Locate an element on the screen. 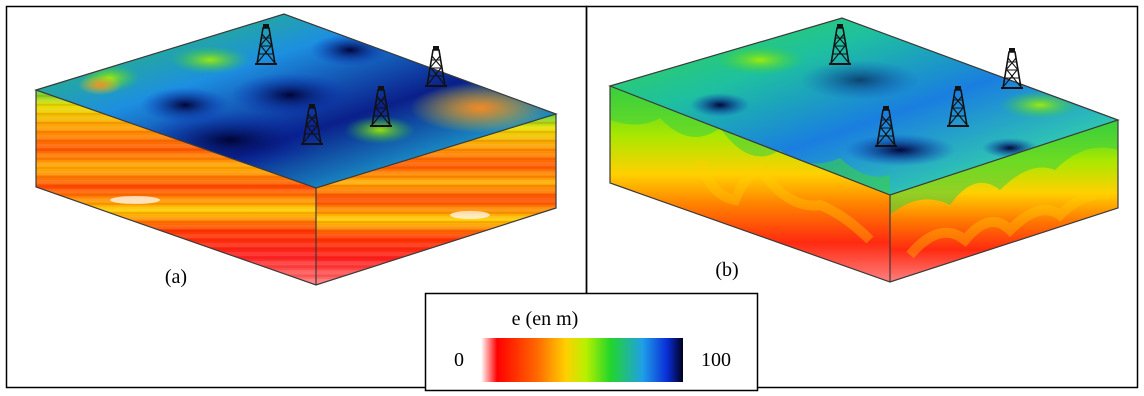  legend-min-label: 0 is located at coordinates (459, 360).